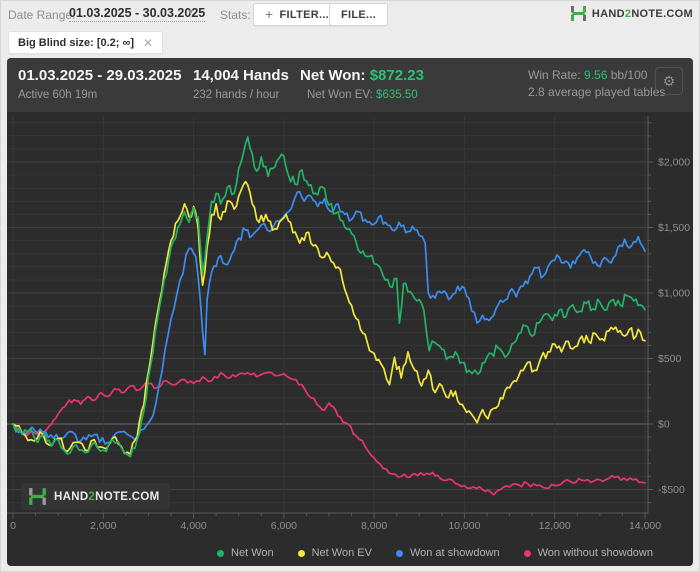 The height and width of the screenshot is (572, 700). Describe the element at coordinates (629, 75) in the screenshot. I see `win-rate-unit: bb/100` at that location.